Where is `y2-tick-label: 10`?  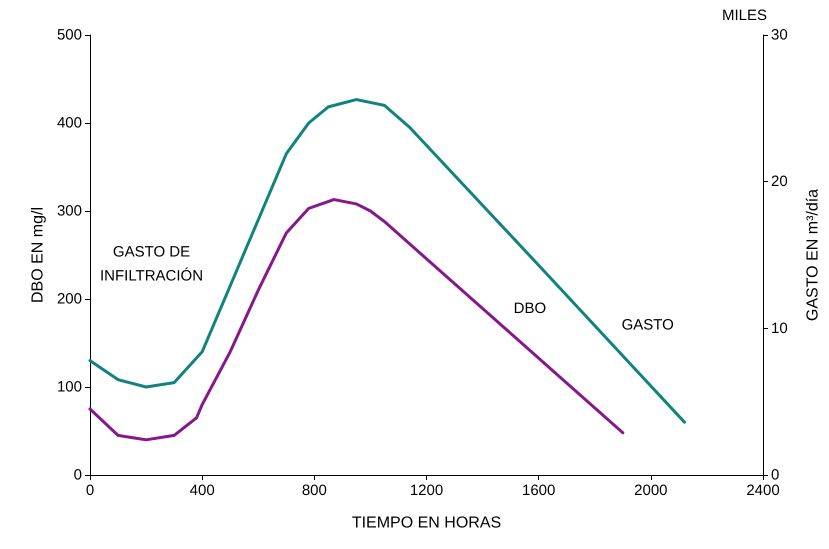 y2-tick-label: 10 is located at coordinates (779, 328).